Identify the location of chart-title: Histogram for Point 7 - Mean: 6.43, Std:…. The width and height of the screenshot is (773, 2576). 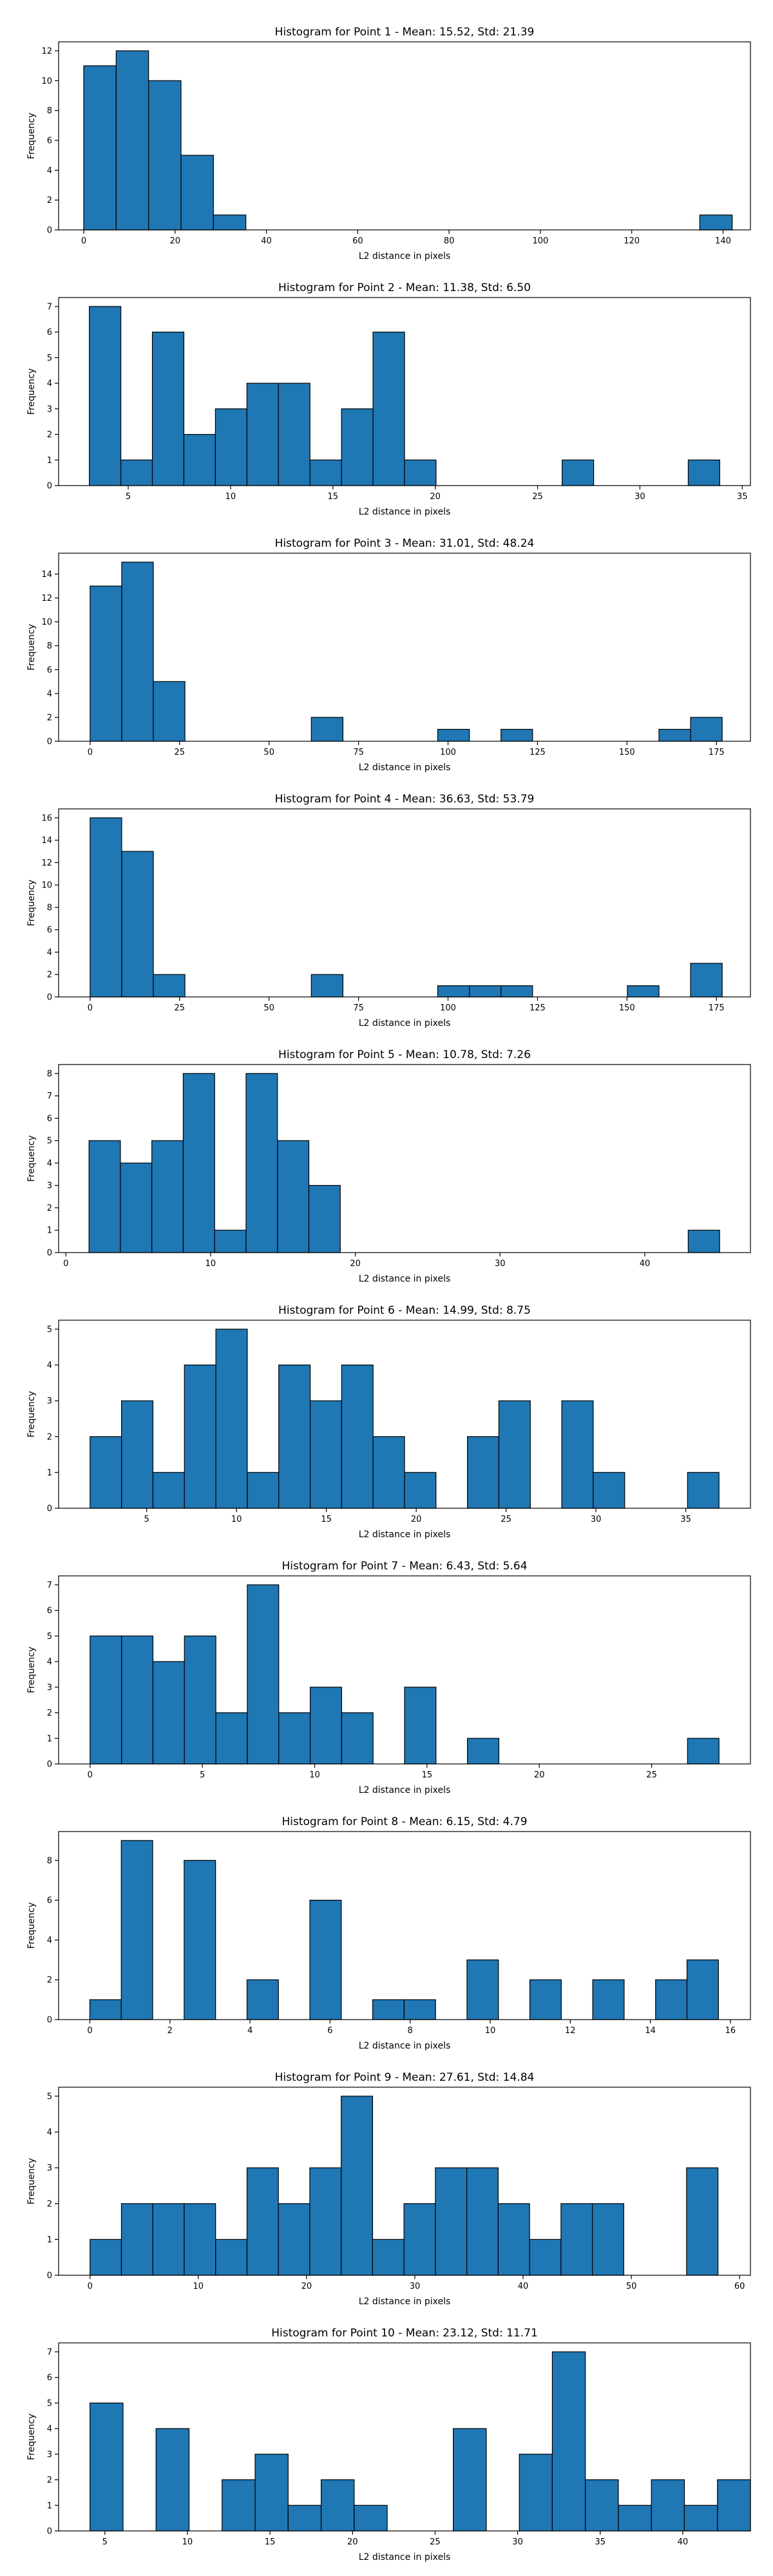
(404, 1566).